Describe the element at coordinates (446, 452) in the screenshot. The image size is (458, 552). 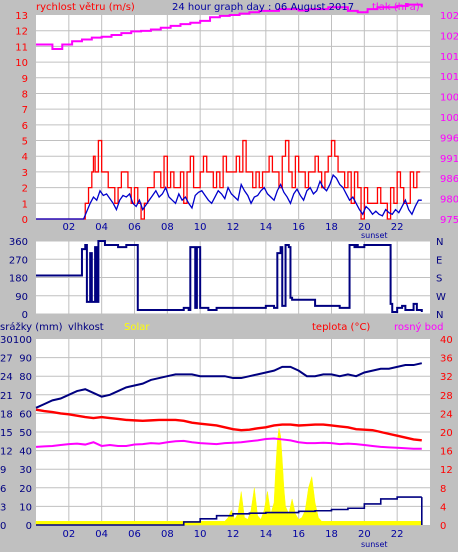
I see `temperature-tick-label: 16` at that location.